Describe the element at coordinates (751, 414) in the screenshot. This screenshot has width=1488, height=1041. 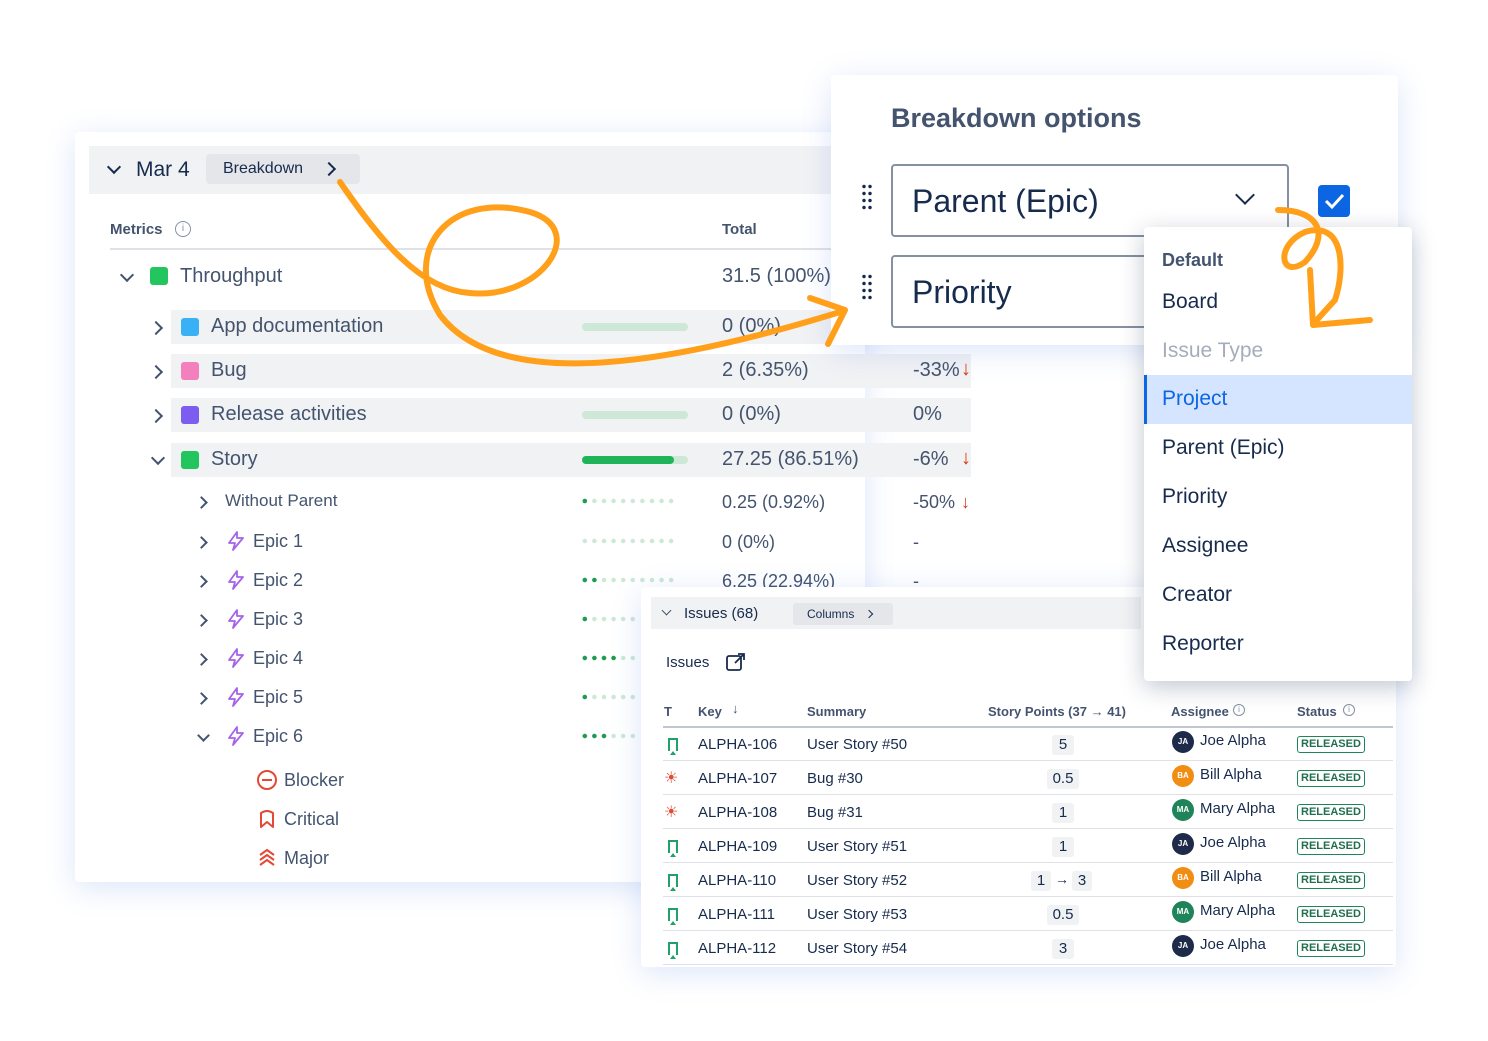
I see `category-total: 0 (0%)` at that location.